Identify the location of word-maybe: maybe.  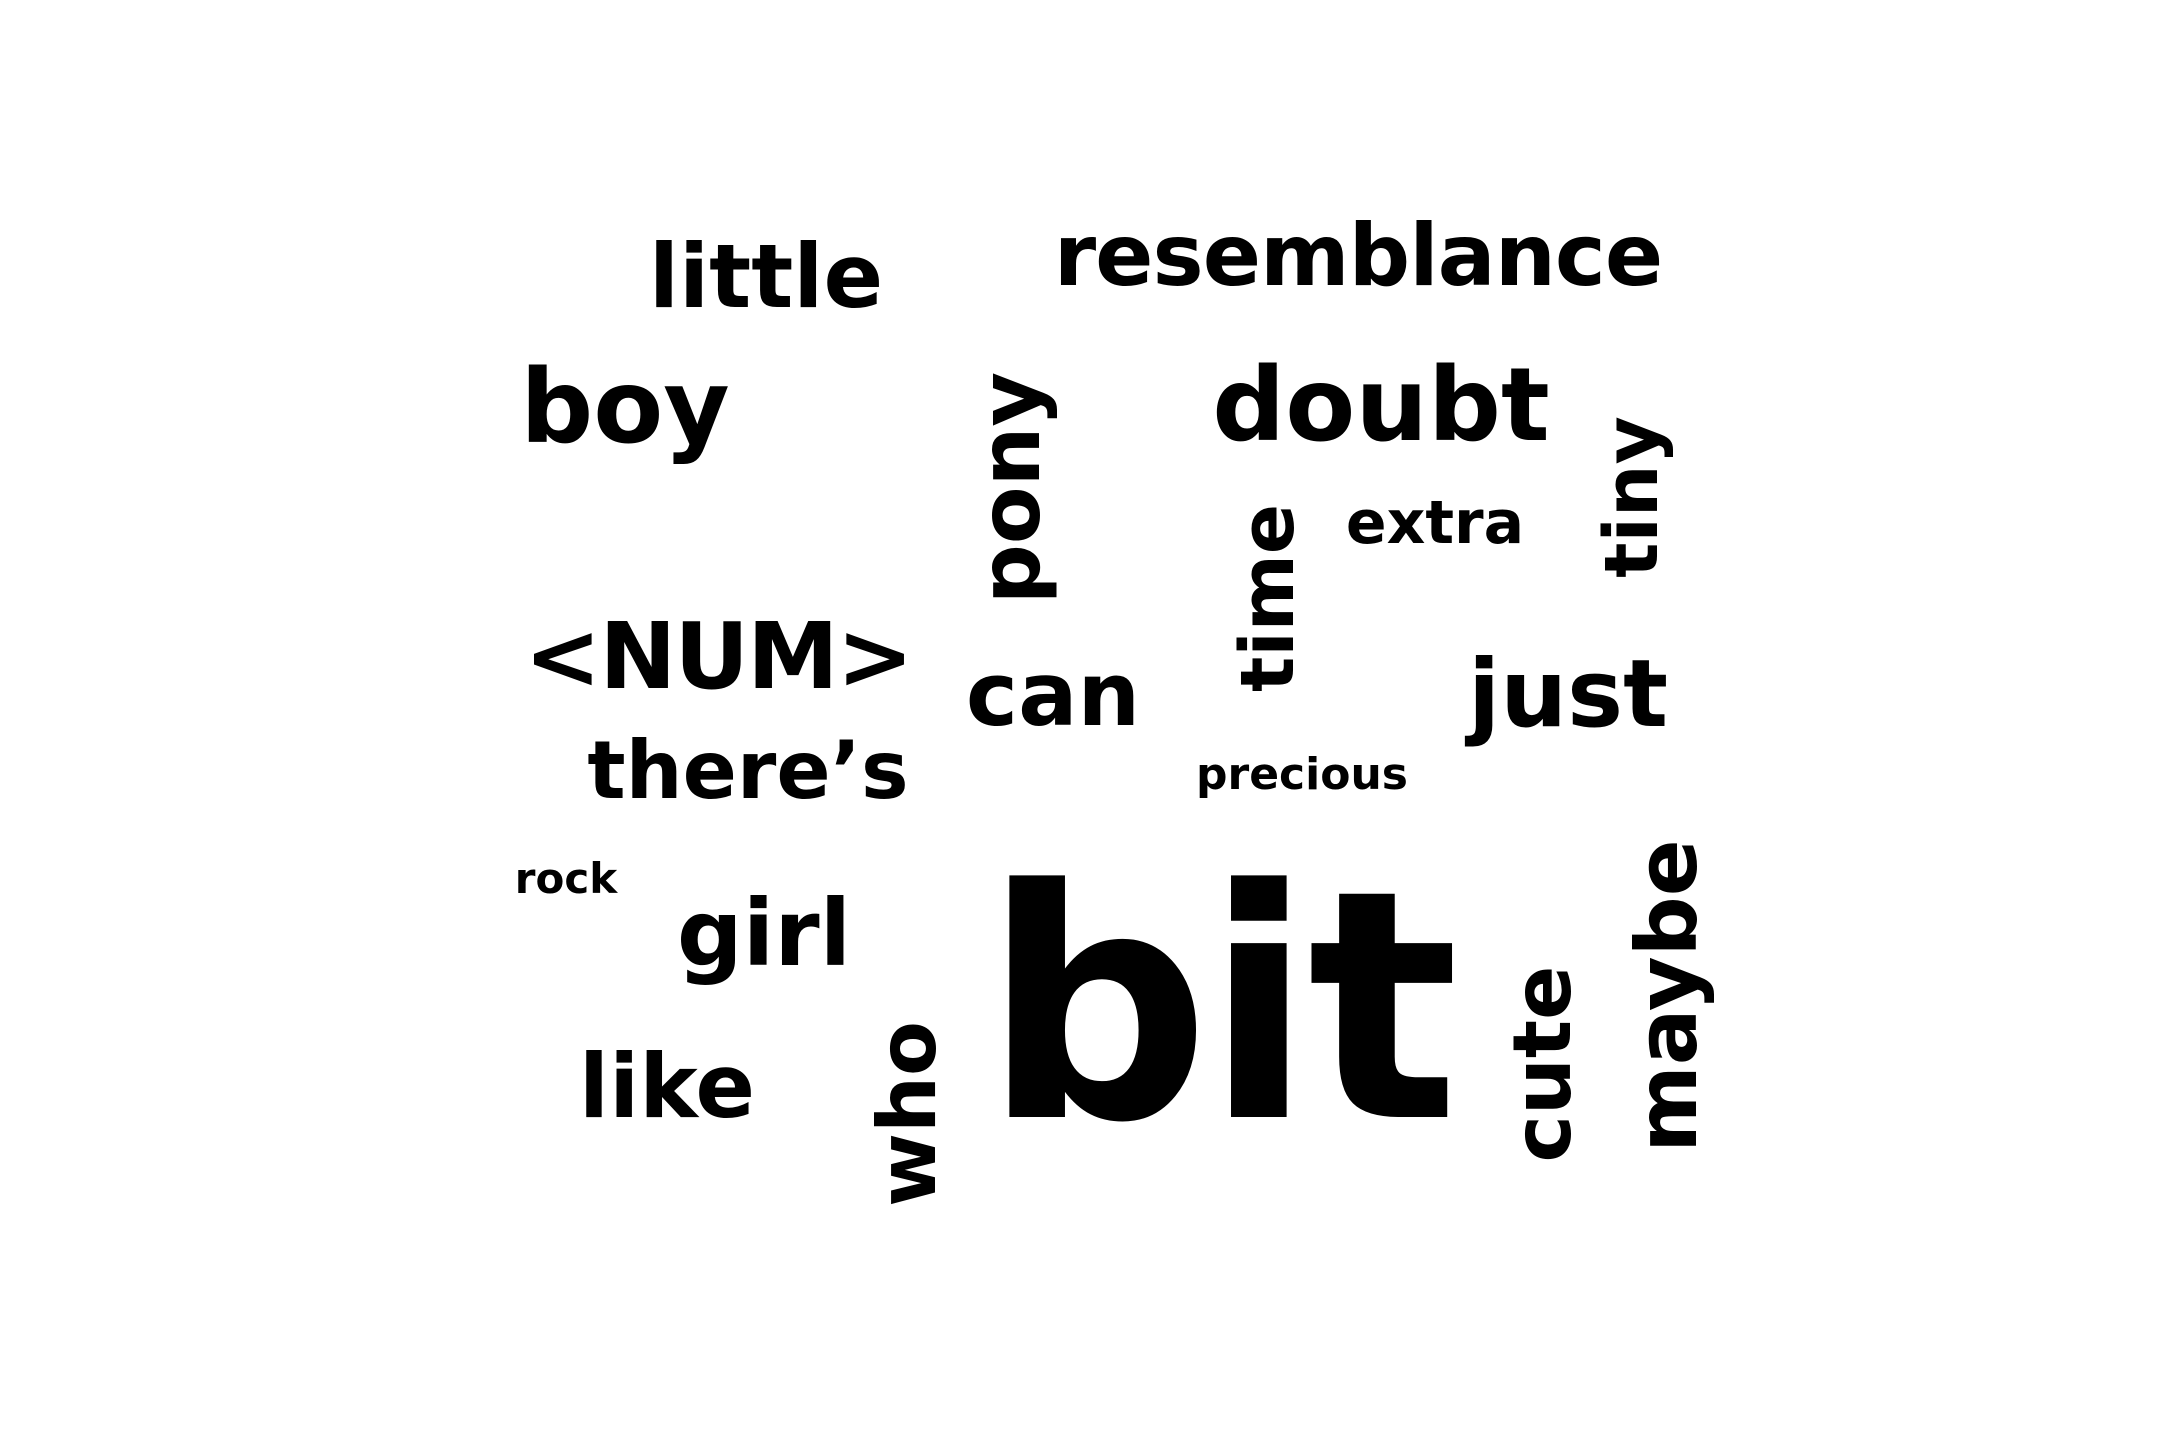
(1667, 996).